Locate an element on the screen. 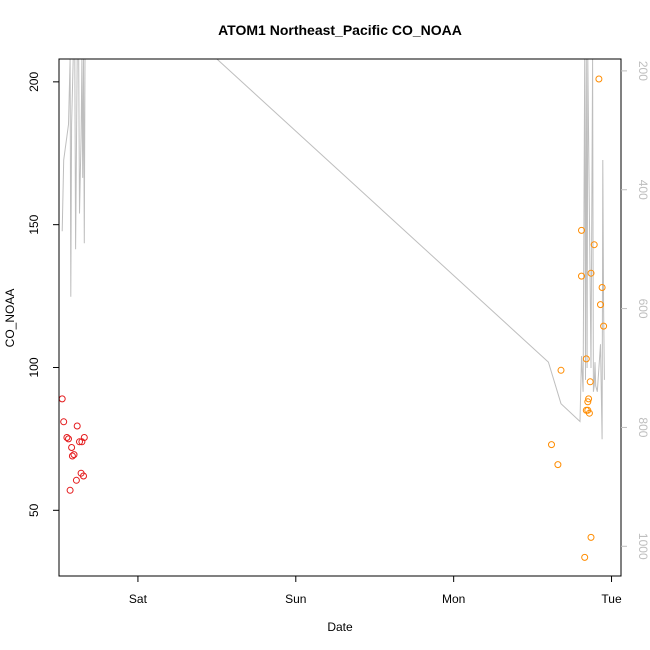 Image resolution: width=650 pixels, height=650 pixels. x-tick-label: Sun is located at coordinates (295, 599).